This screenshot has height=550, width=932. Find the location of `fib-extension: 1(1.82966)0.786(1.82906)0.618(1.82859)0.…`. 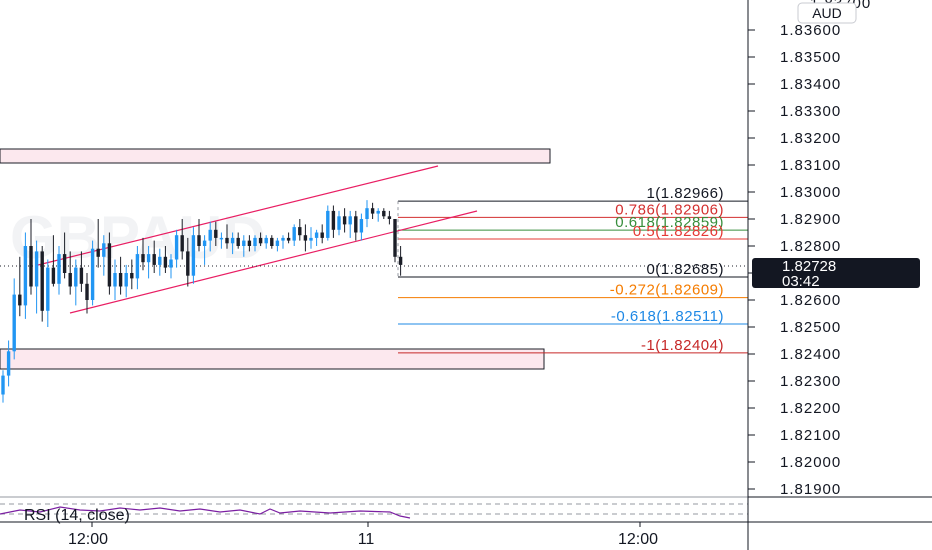

fib-extension: 1(1.82966)0.786(1.82906)0.618(1.82859)0.… is located at coordinates (572, 269).